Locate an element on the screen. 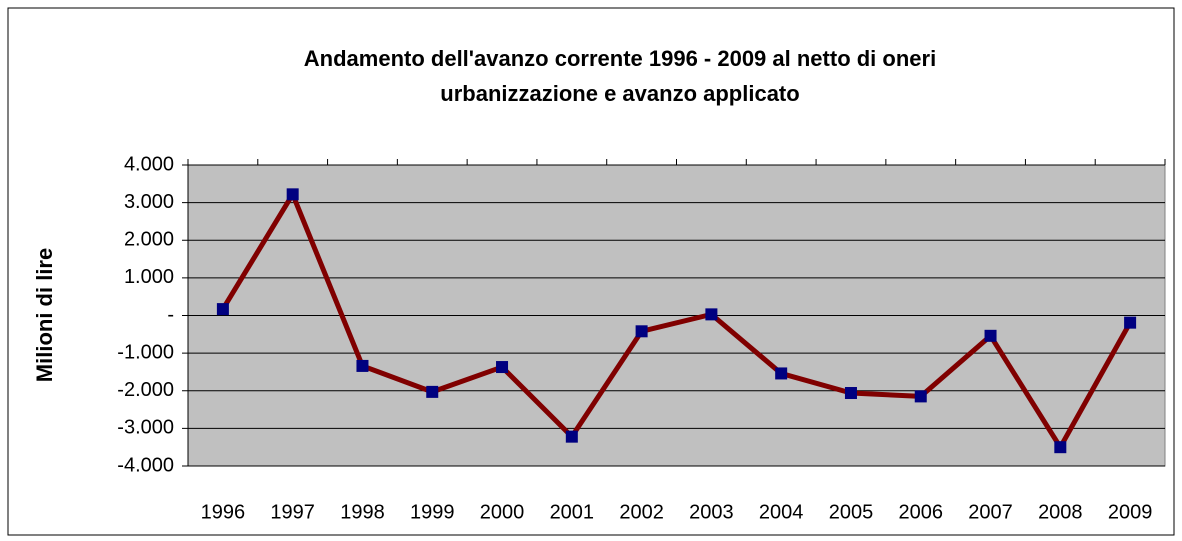 The image size is (1182, 541). y-tick-label: -1.000 is located at coordinates (145, 352).